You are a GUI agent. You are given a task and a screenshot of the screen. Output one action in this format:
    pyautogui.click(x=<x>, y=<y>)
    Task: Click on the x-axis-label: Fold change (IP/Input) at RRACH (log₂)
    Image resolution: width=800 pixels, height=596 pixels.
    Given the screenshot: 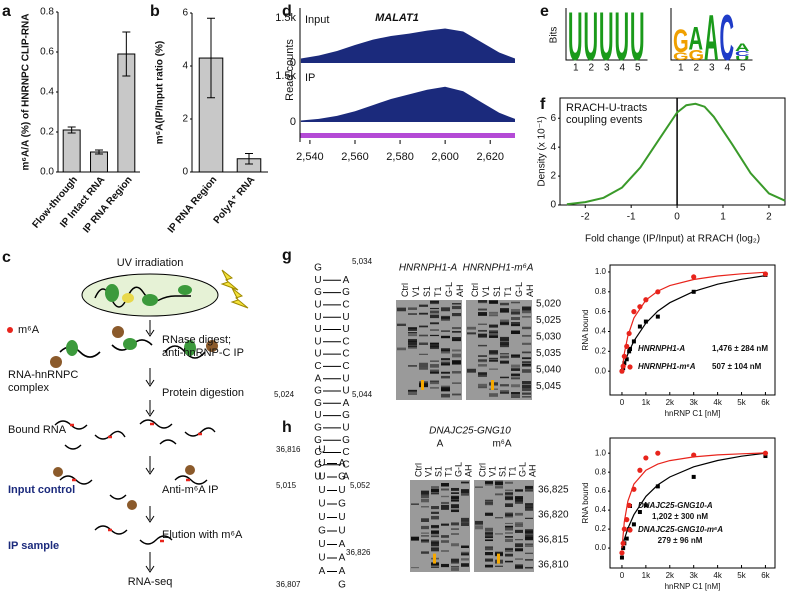 What is the action you would take?
    pyautogui.click(x=672, y=239)
    